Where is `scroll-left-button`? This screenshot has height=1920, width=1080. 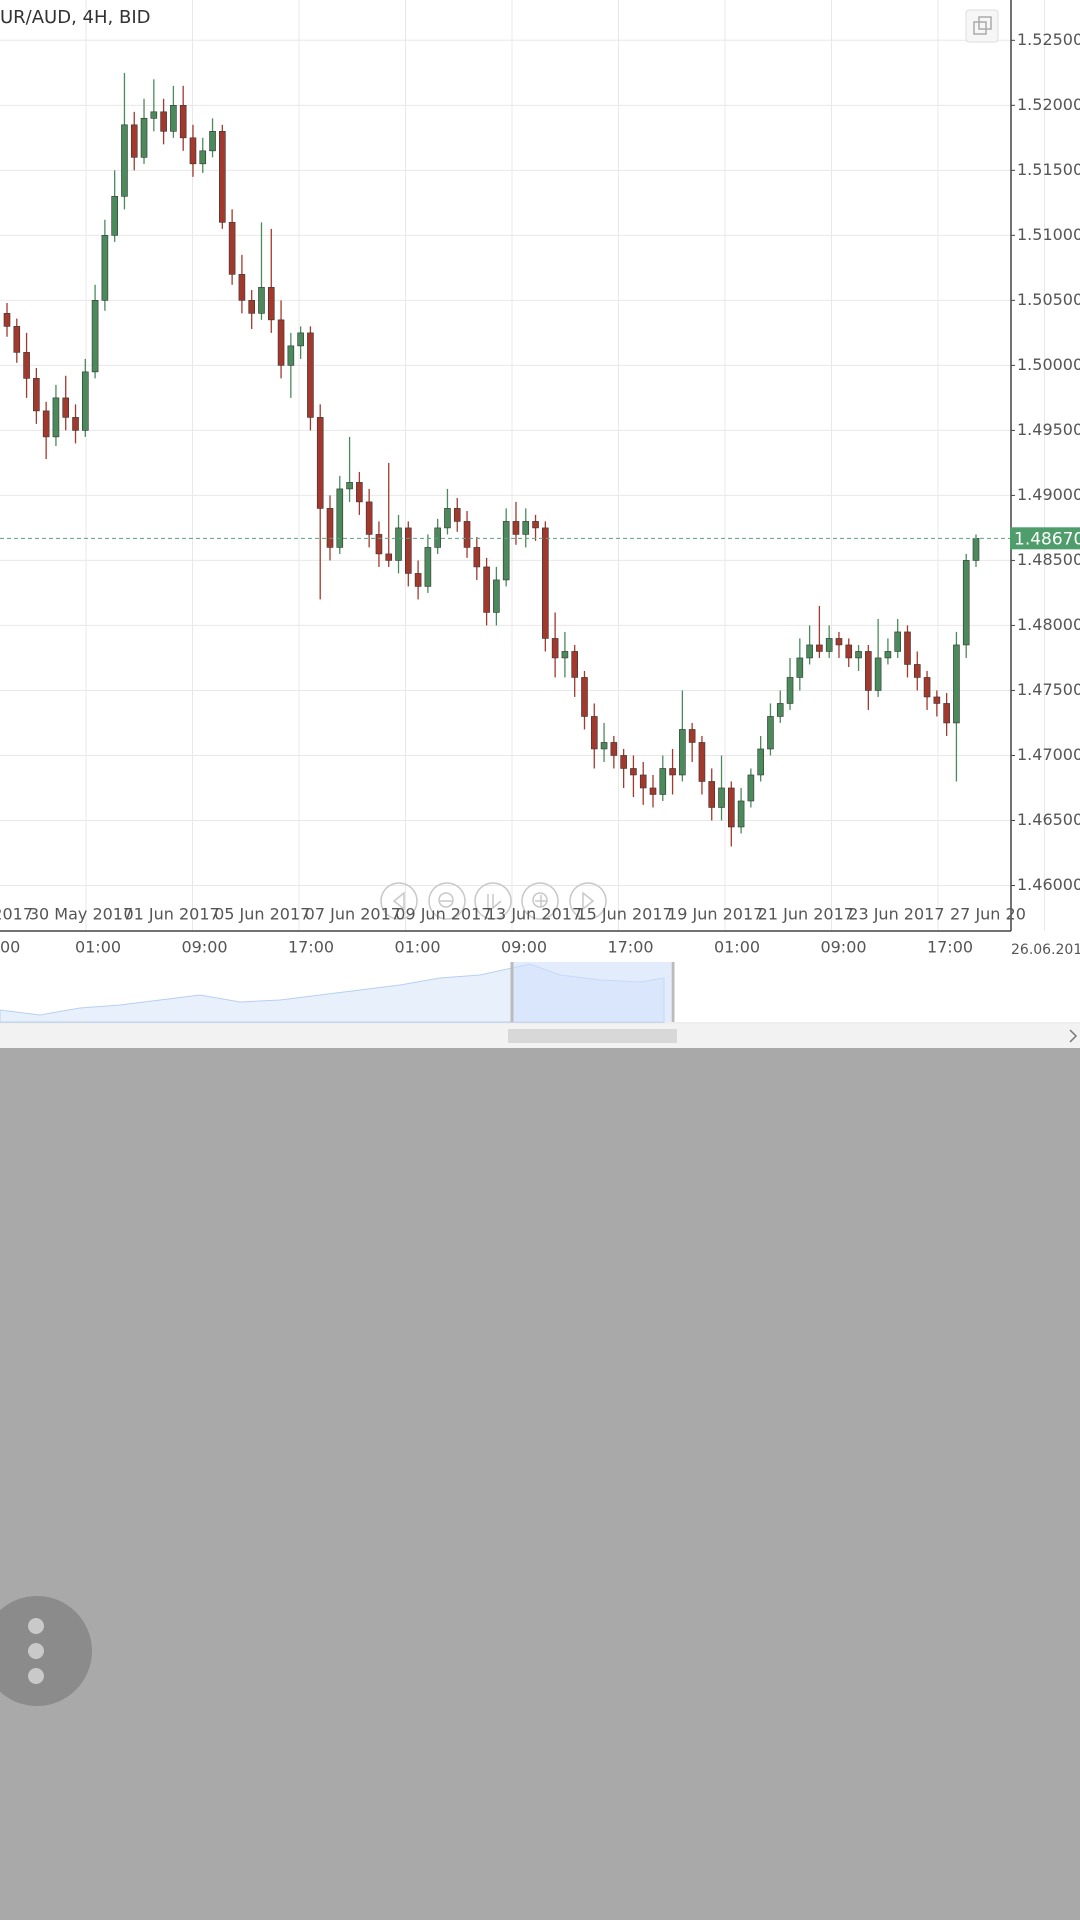
scroll-left-button is located at coordinates (399, 901).